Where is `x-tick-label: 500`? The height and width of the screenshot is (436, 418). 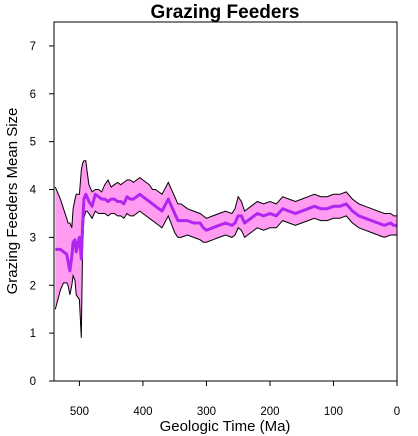 x-tick-label: 500 is located at coordinates (79, 412).